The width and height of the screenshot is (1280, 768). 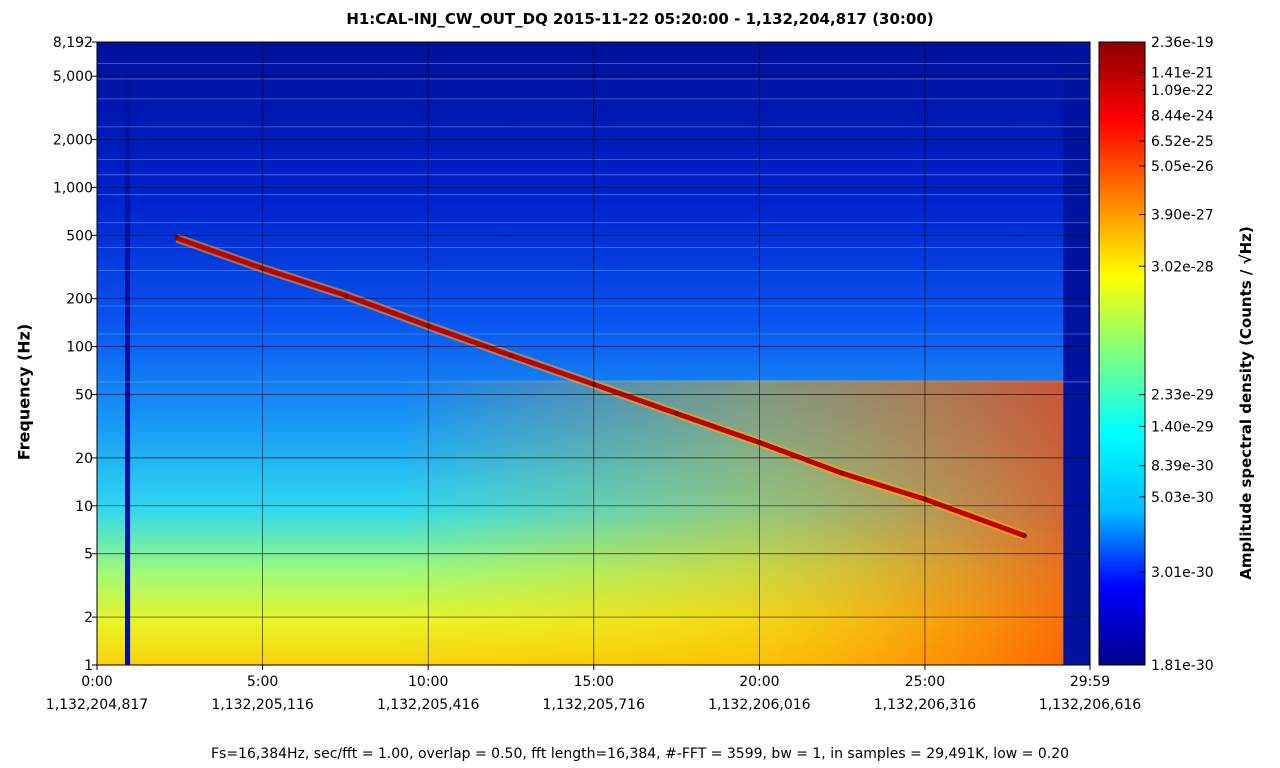 What do you see at coordinates (1182, 467) in the screenshot?
I see `colorbar-tick-label: 8.39e-30` at bounding box center [1182, 467].